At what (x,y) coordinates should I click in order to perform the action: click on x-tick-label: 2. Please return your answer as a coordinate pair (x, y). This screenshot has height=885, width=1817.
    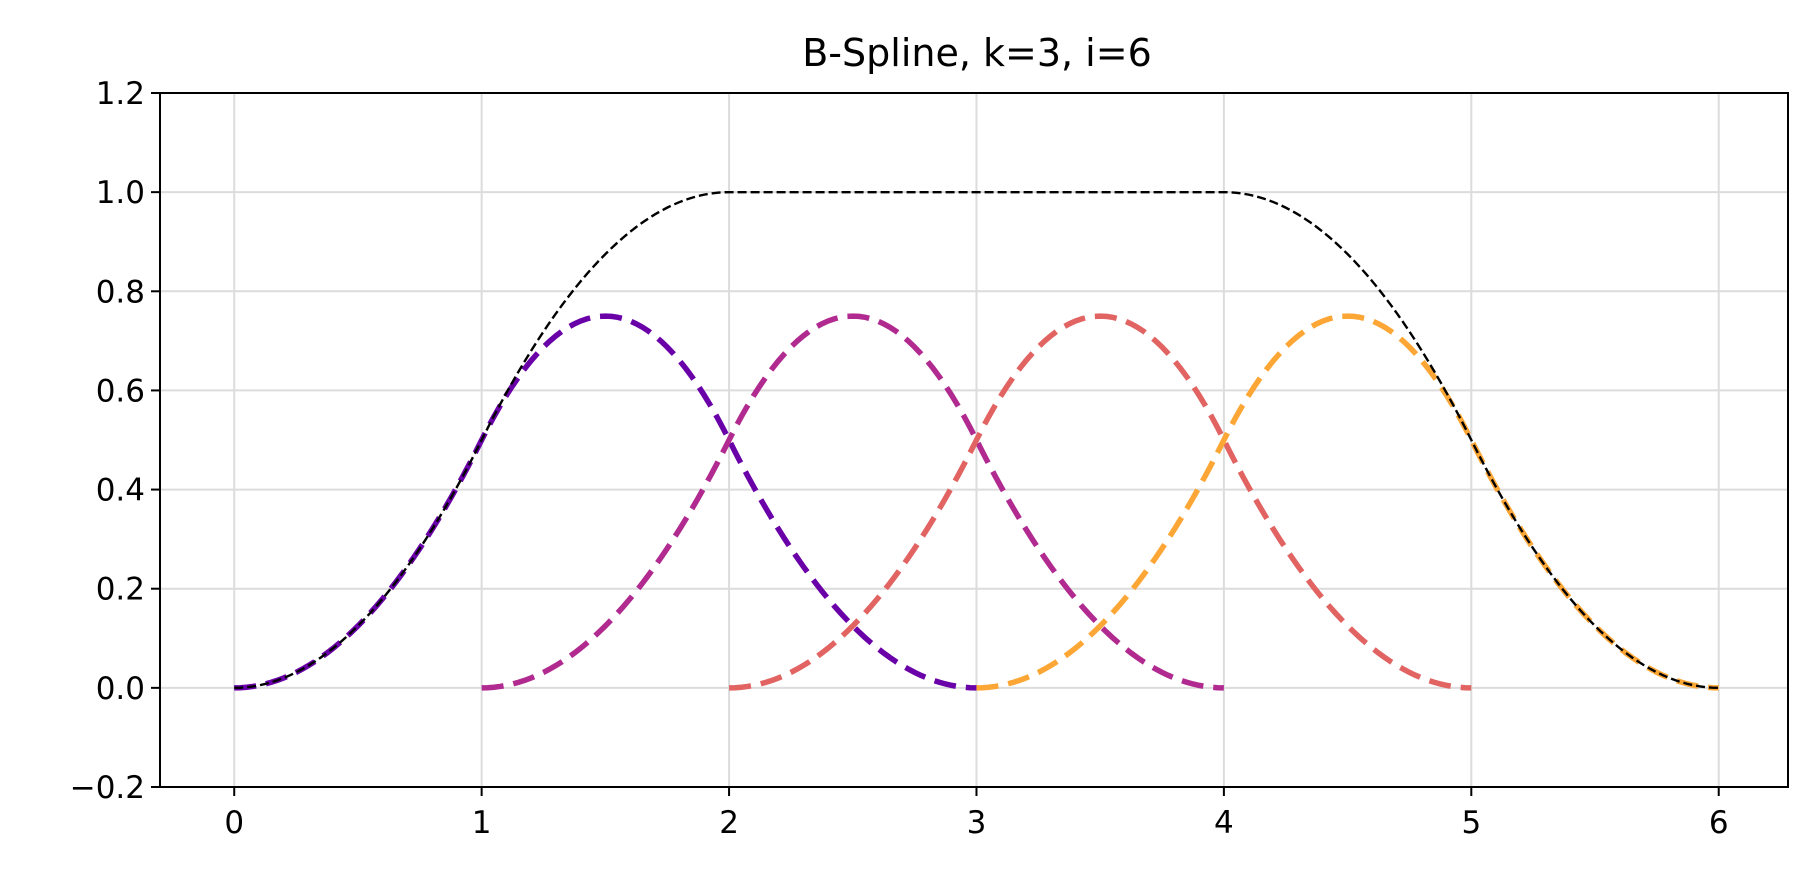
    Looking at the image, I should click on (729, 823).